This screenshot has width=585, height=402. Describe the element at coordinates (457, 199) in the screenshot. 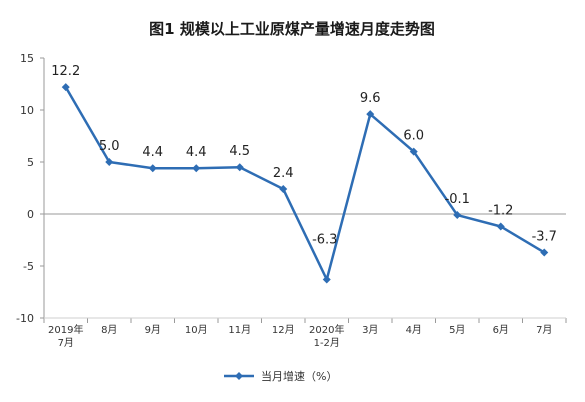

I see `data-label: -0.1` at that location.